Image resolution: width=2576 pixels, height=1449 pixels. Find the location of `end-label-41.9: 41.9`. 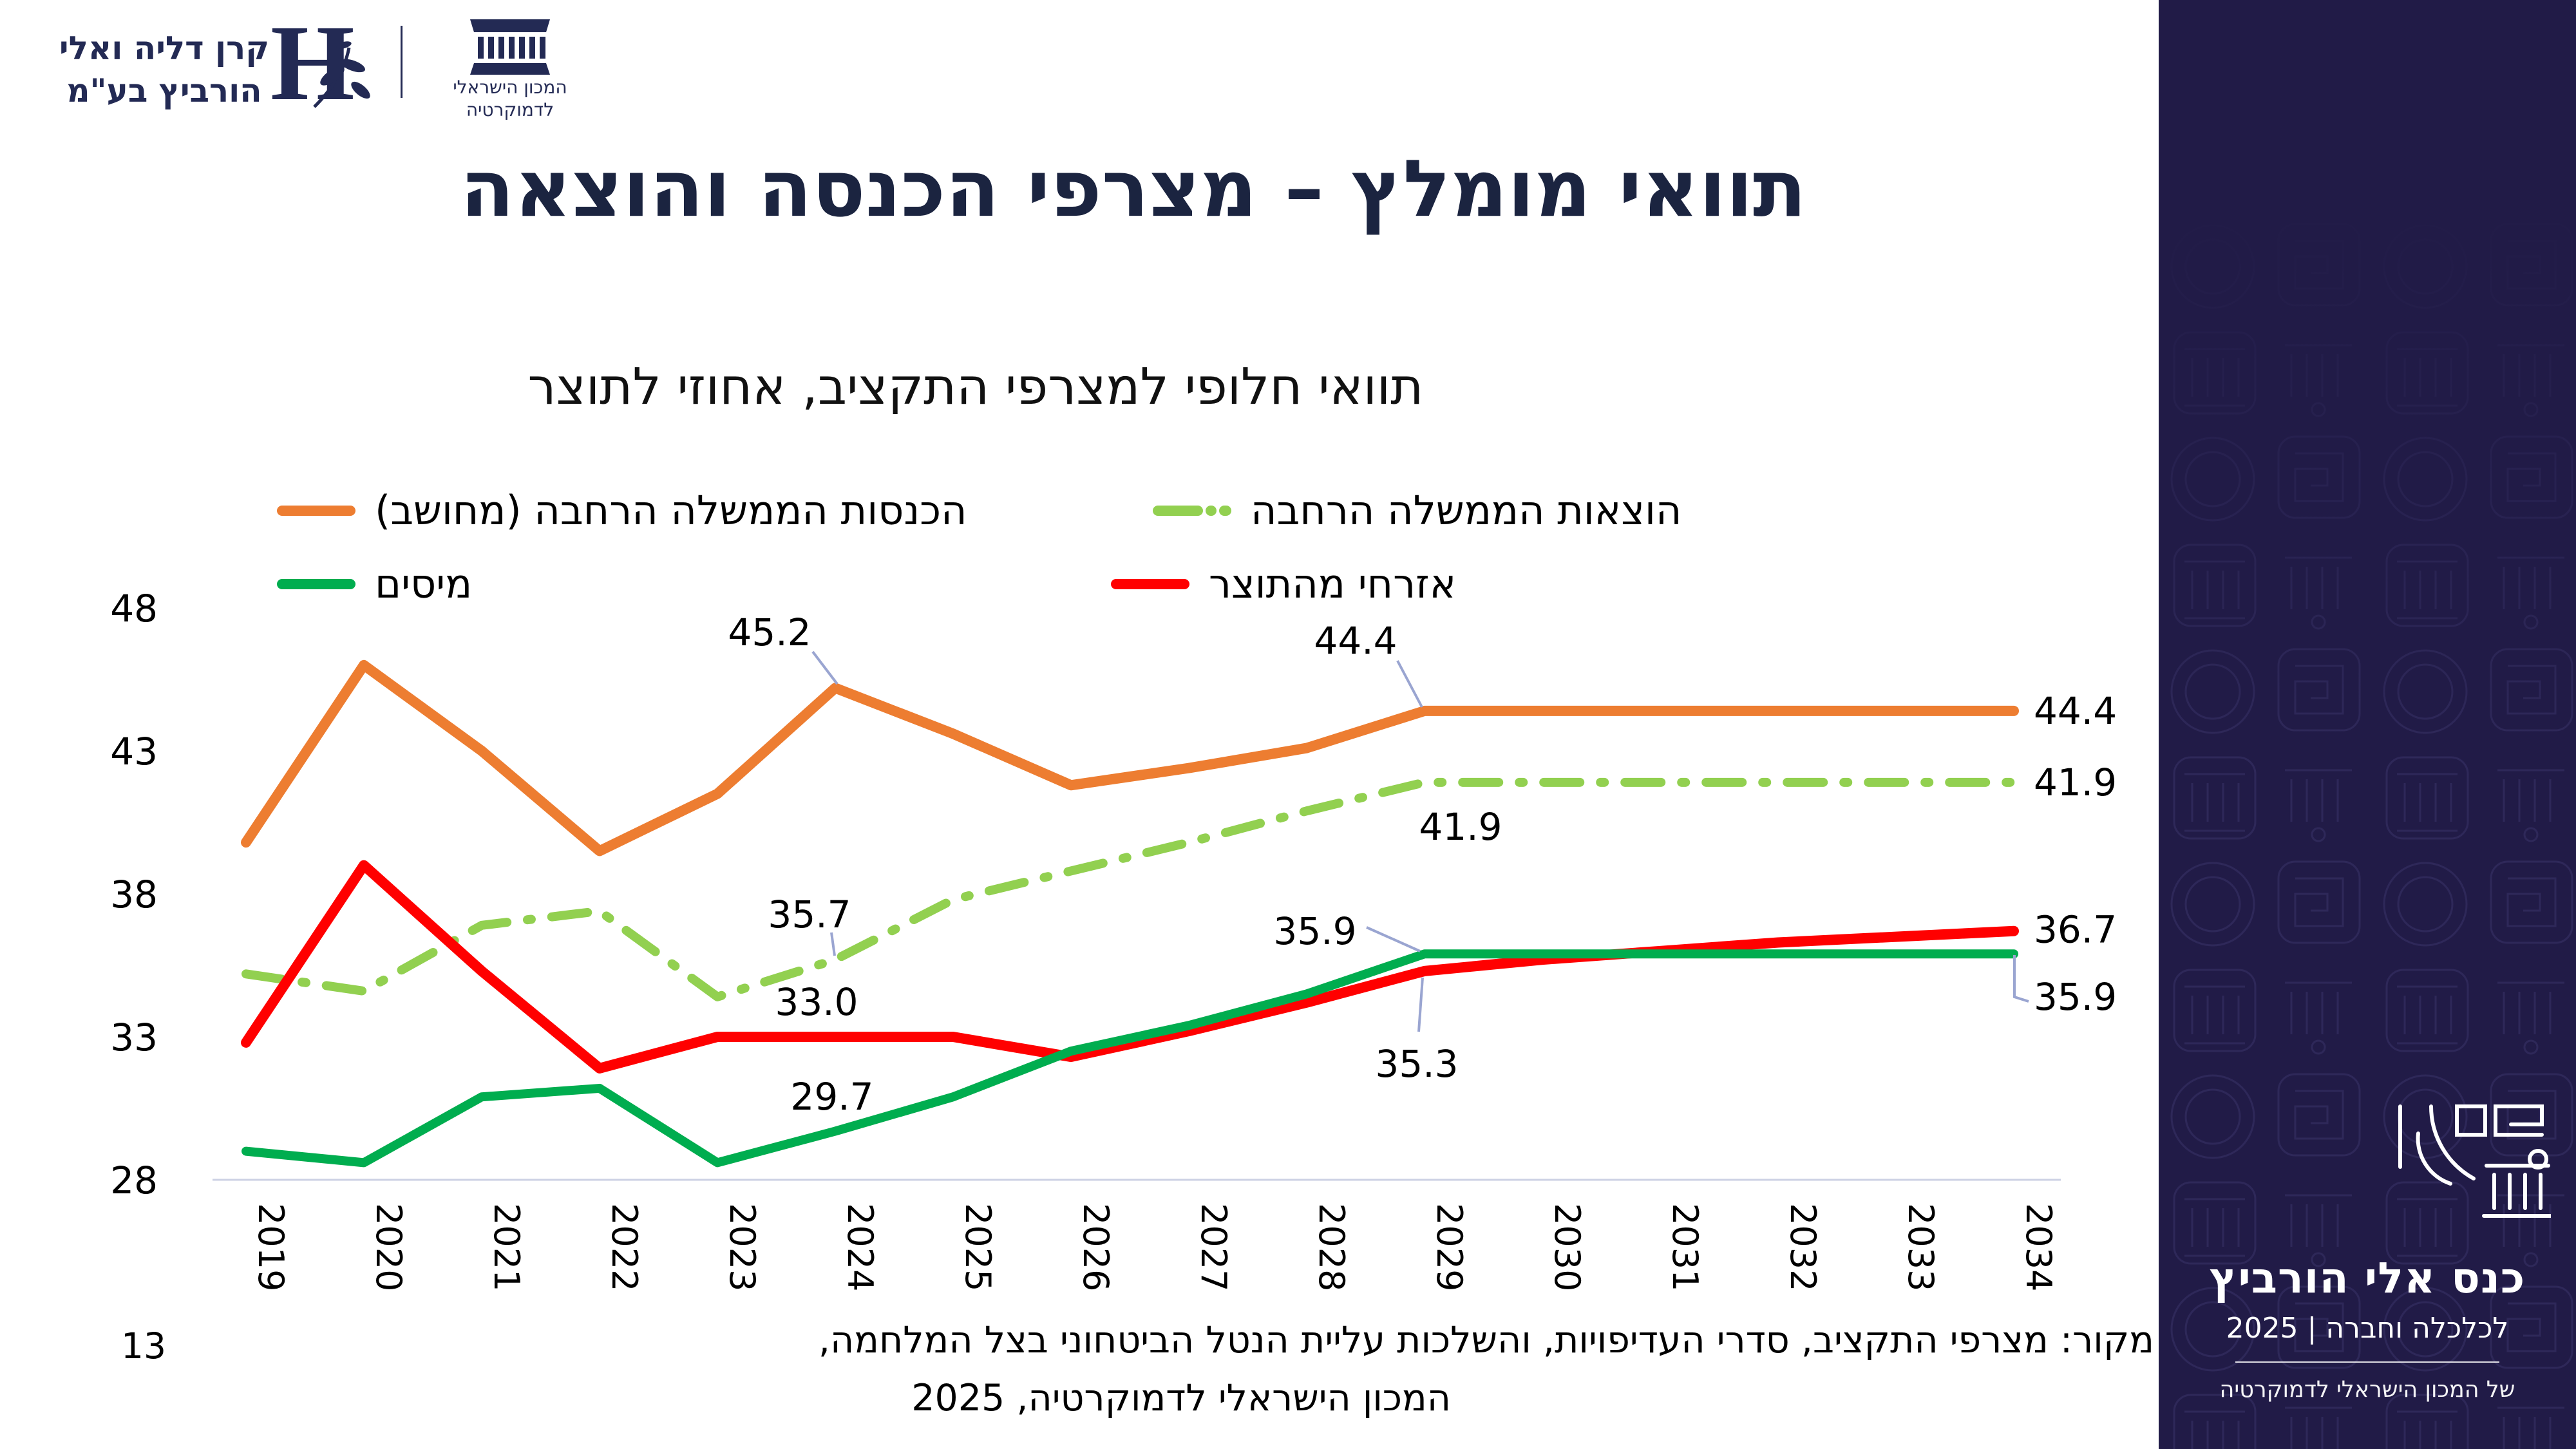

end-label-41.9: 41.9 is located at coordinates (2075, 782).